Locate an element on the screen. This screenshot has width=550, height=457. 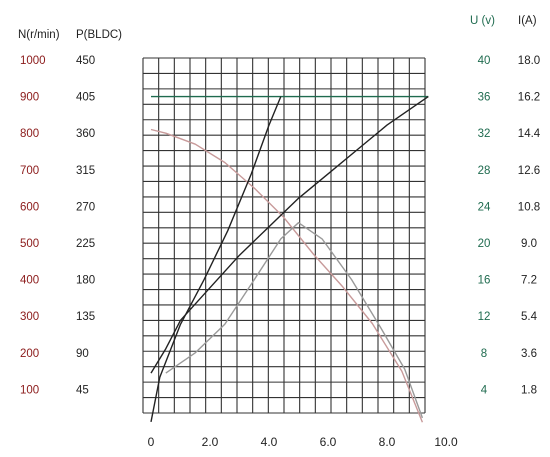
u-tick-label: 20 is located at coordinates (484, 244).